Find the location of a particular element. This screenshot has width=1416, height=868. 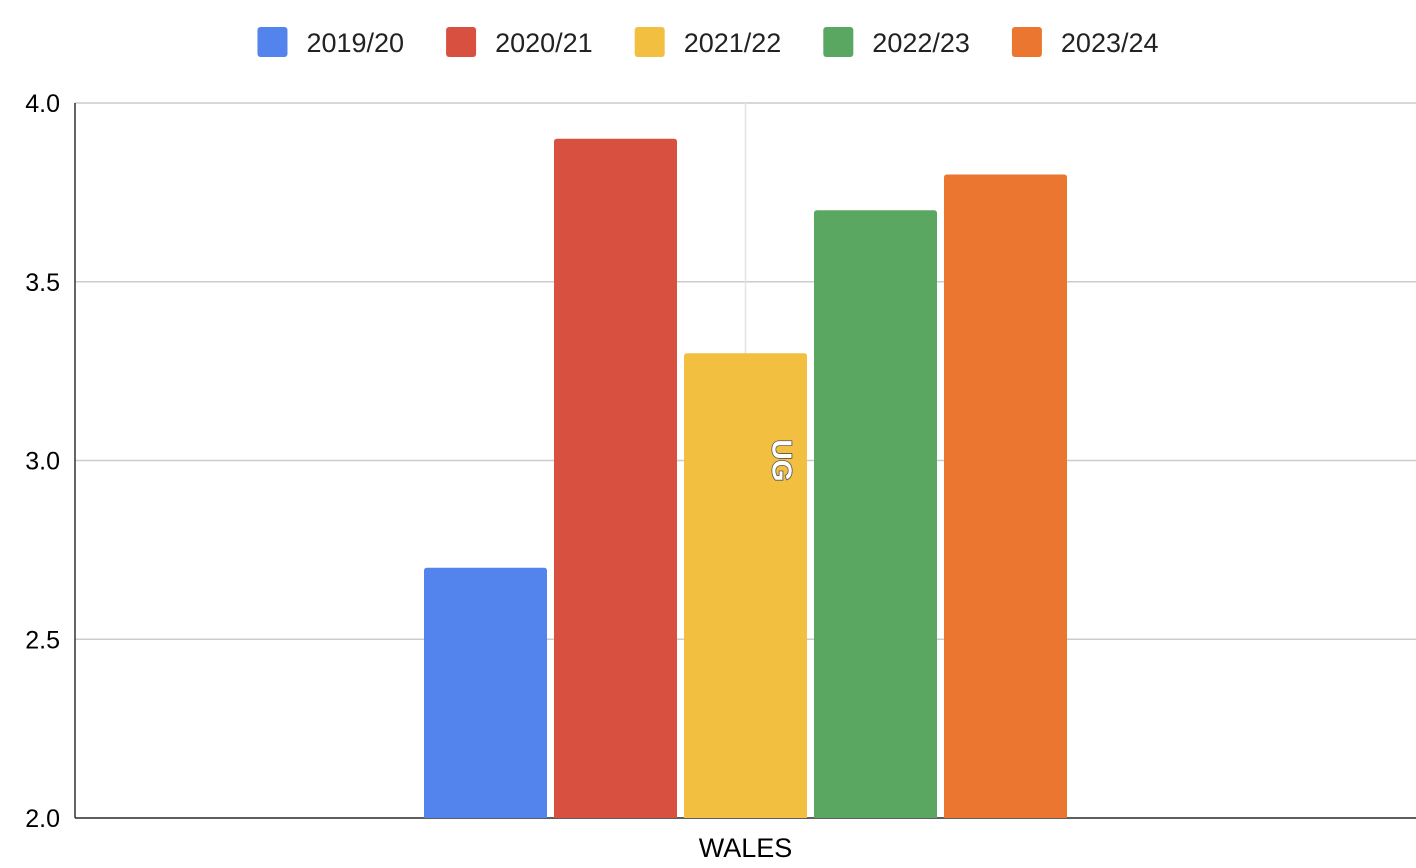

legend-label: 2021/22 is located at coordinates (733, 43).